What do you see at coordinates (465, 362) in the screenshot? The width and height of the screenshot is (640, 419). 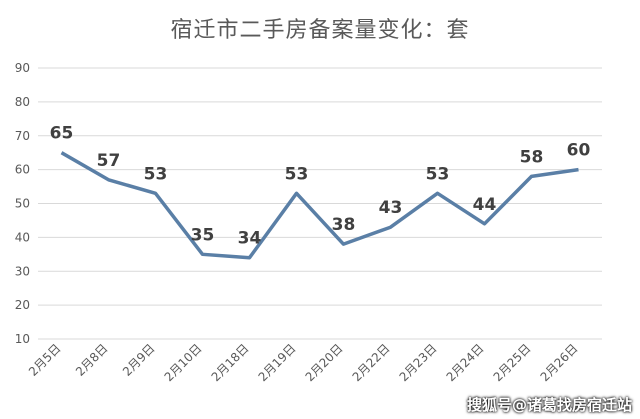 I see `x-tick-label: 2月24日` at bounding box center [465, 362].